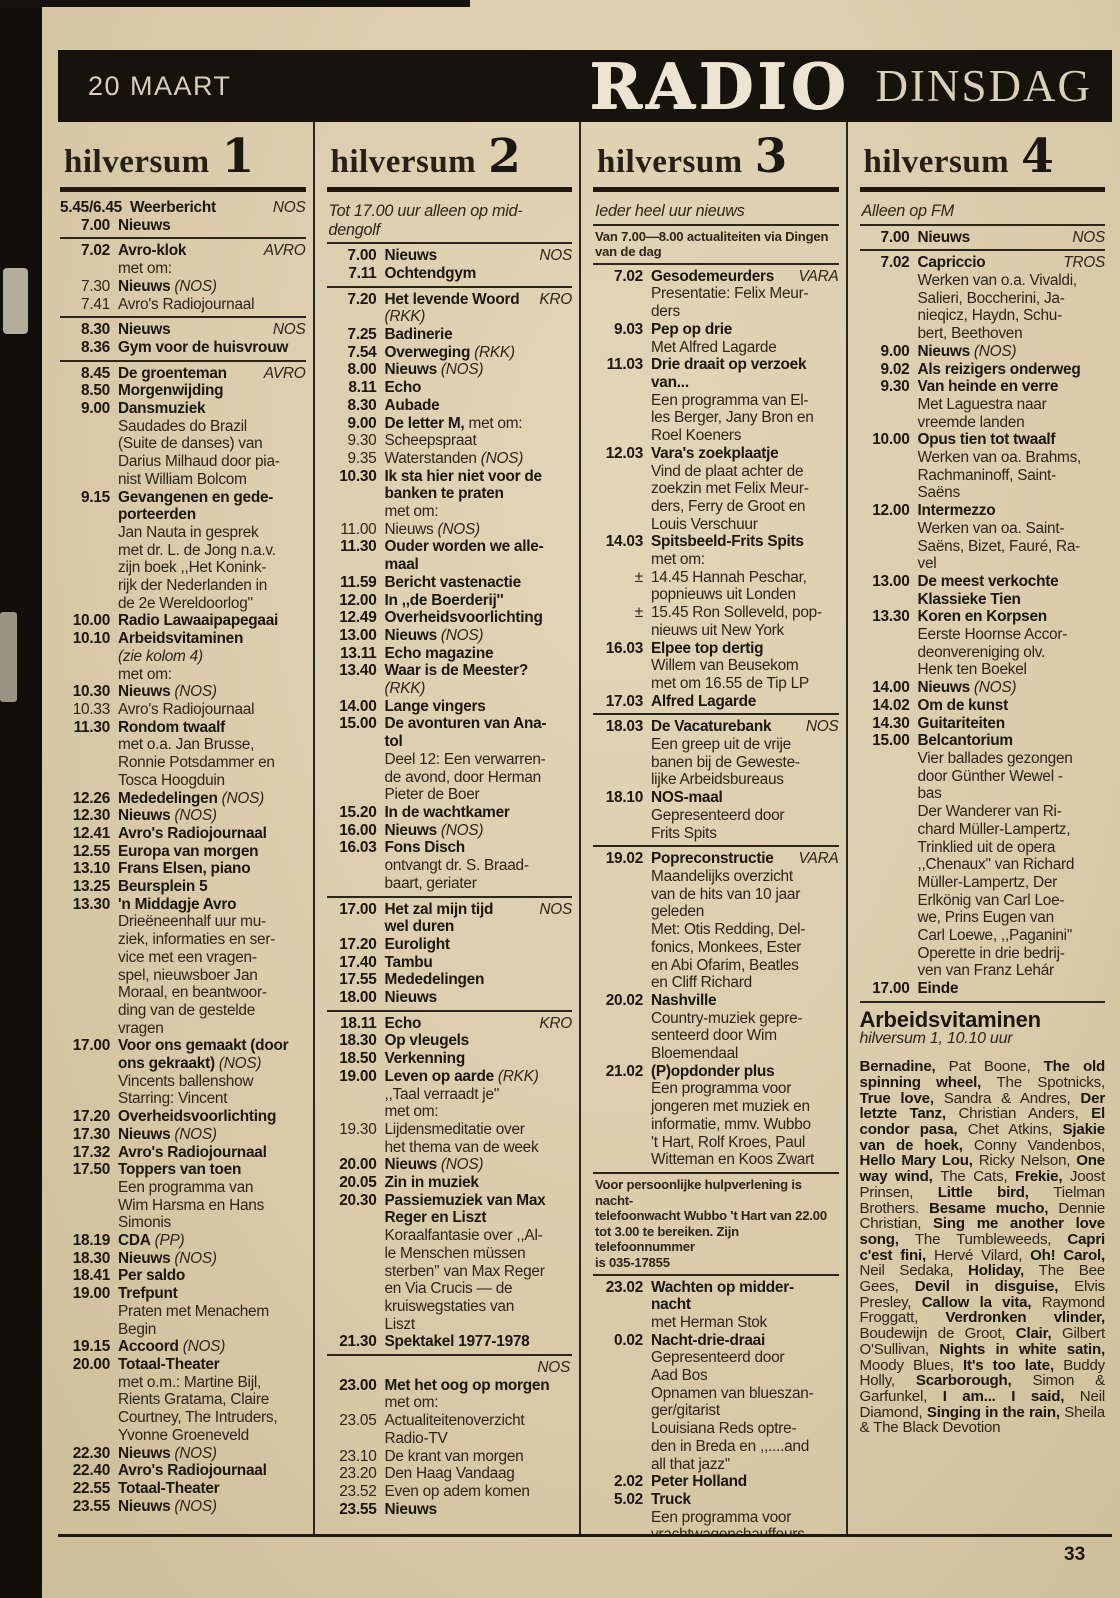  Describe the element at coordinates (171, 391) in the screenshot. I see `entry-title: Morgenwijding` at that location.